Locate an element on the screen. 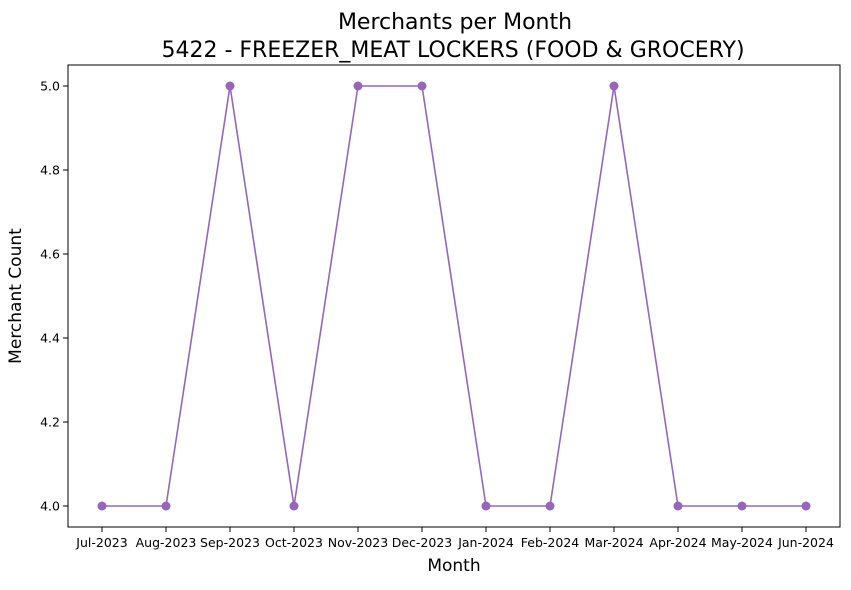 The height and width of the screenshot is (590, 851). x-tick-label: Feb-2024 is located at coordinates (550, 542).